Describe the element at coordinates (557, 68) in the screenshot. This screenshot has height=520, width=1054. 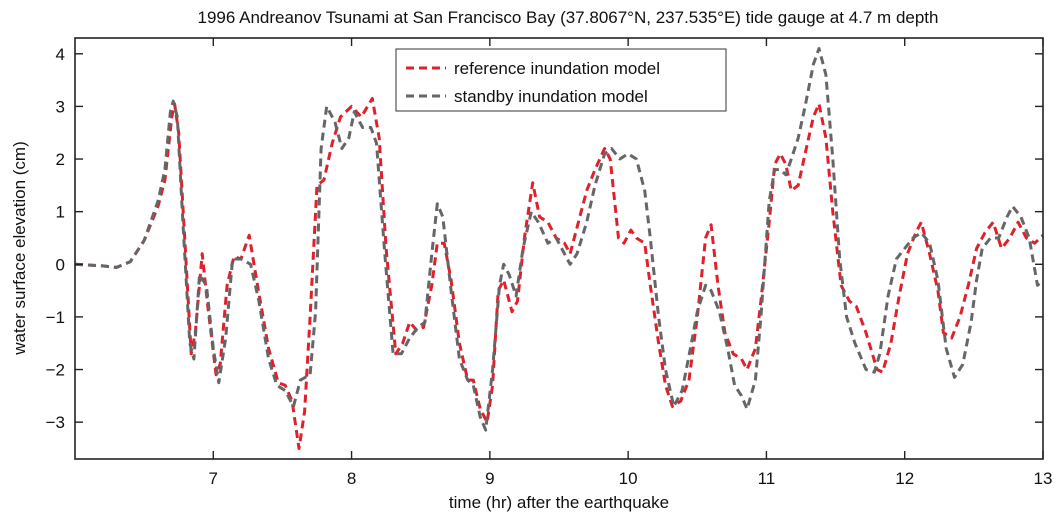
I see `legend-label-reference: reference inundation model` at that location.